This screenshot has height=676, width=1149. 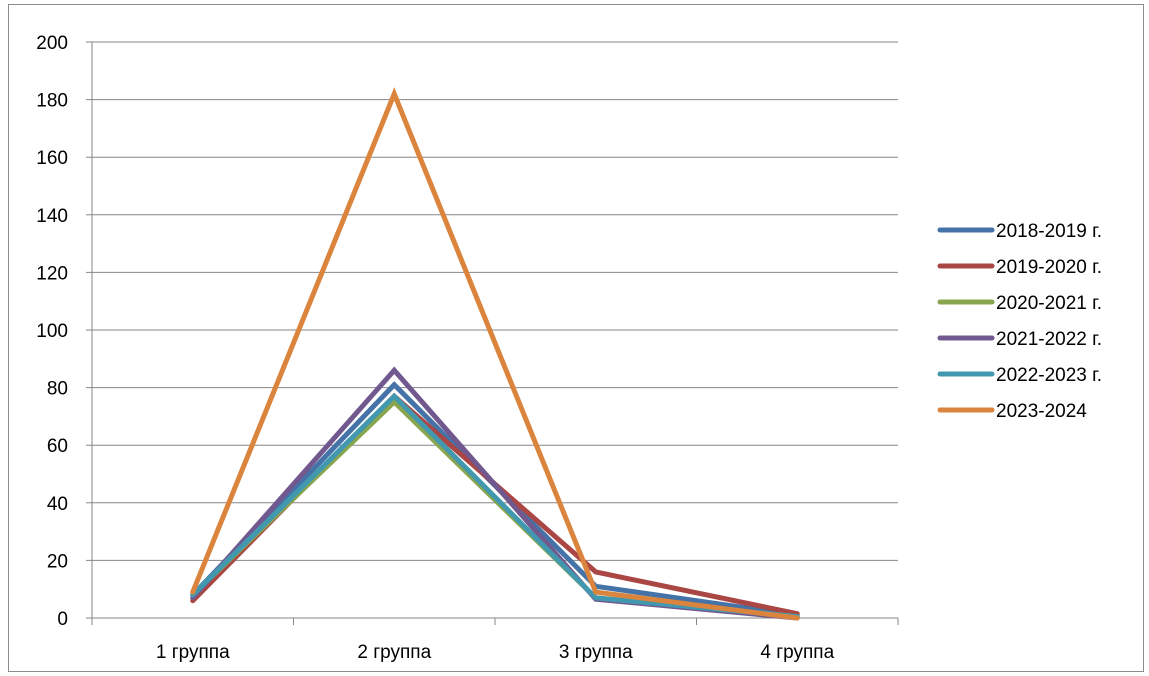 What do you see at coordinates (1049, 339) in the screenshot?
I see `legend-label: 2021-2022 г.` at bounding box center [1049, 339].